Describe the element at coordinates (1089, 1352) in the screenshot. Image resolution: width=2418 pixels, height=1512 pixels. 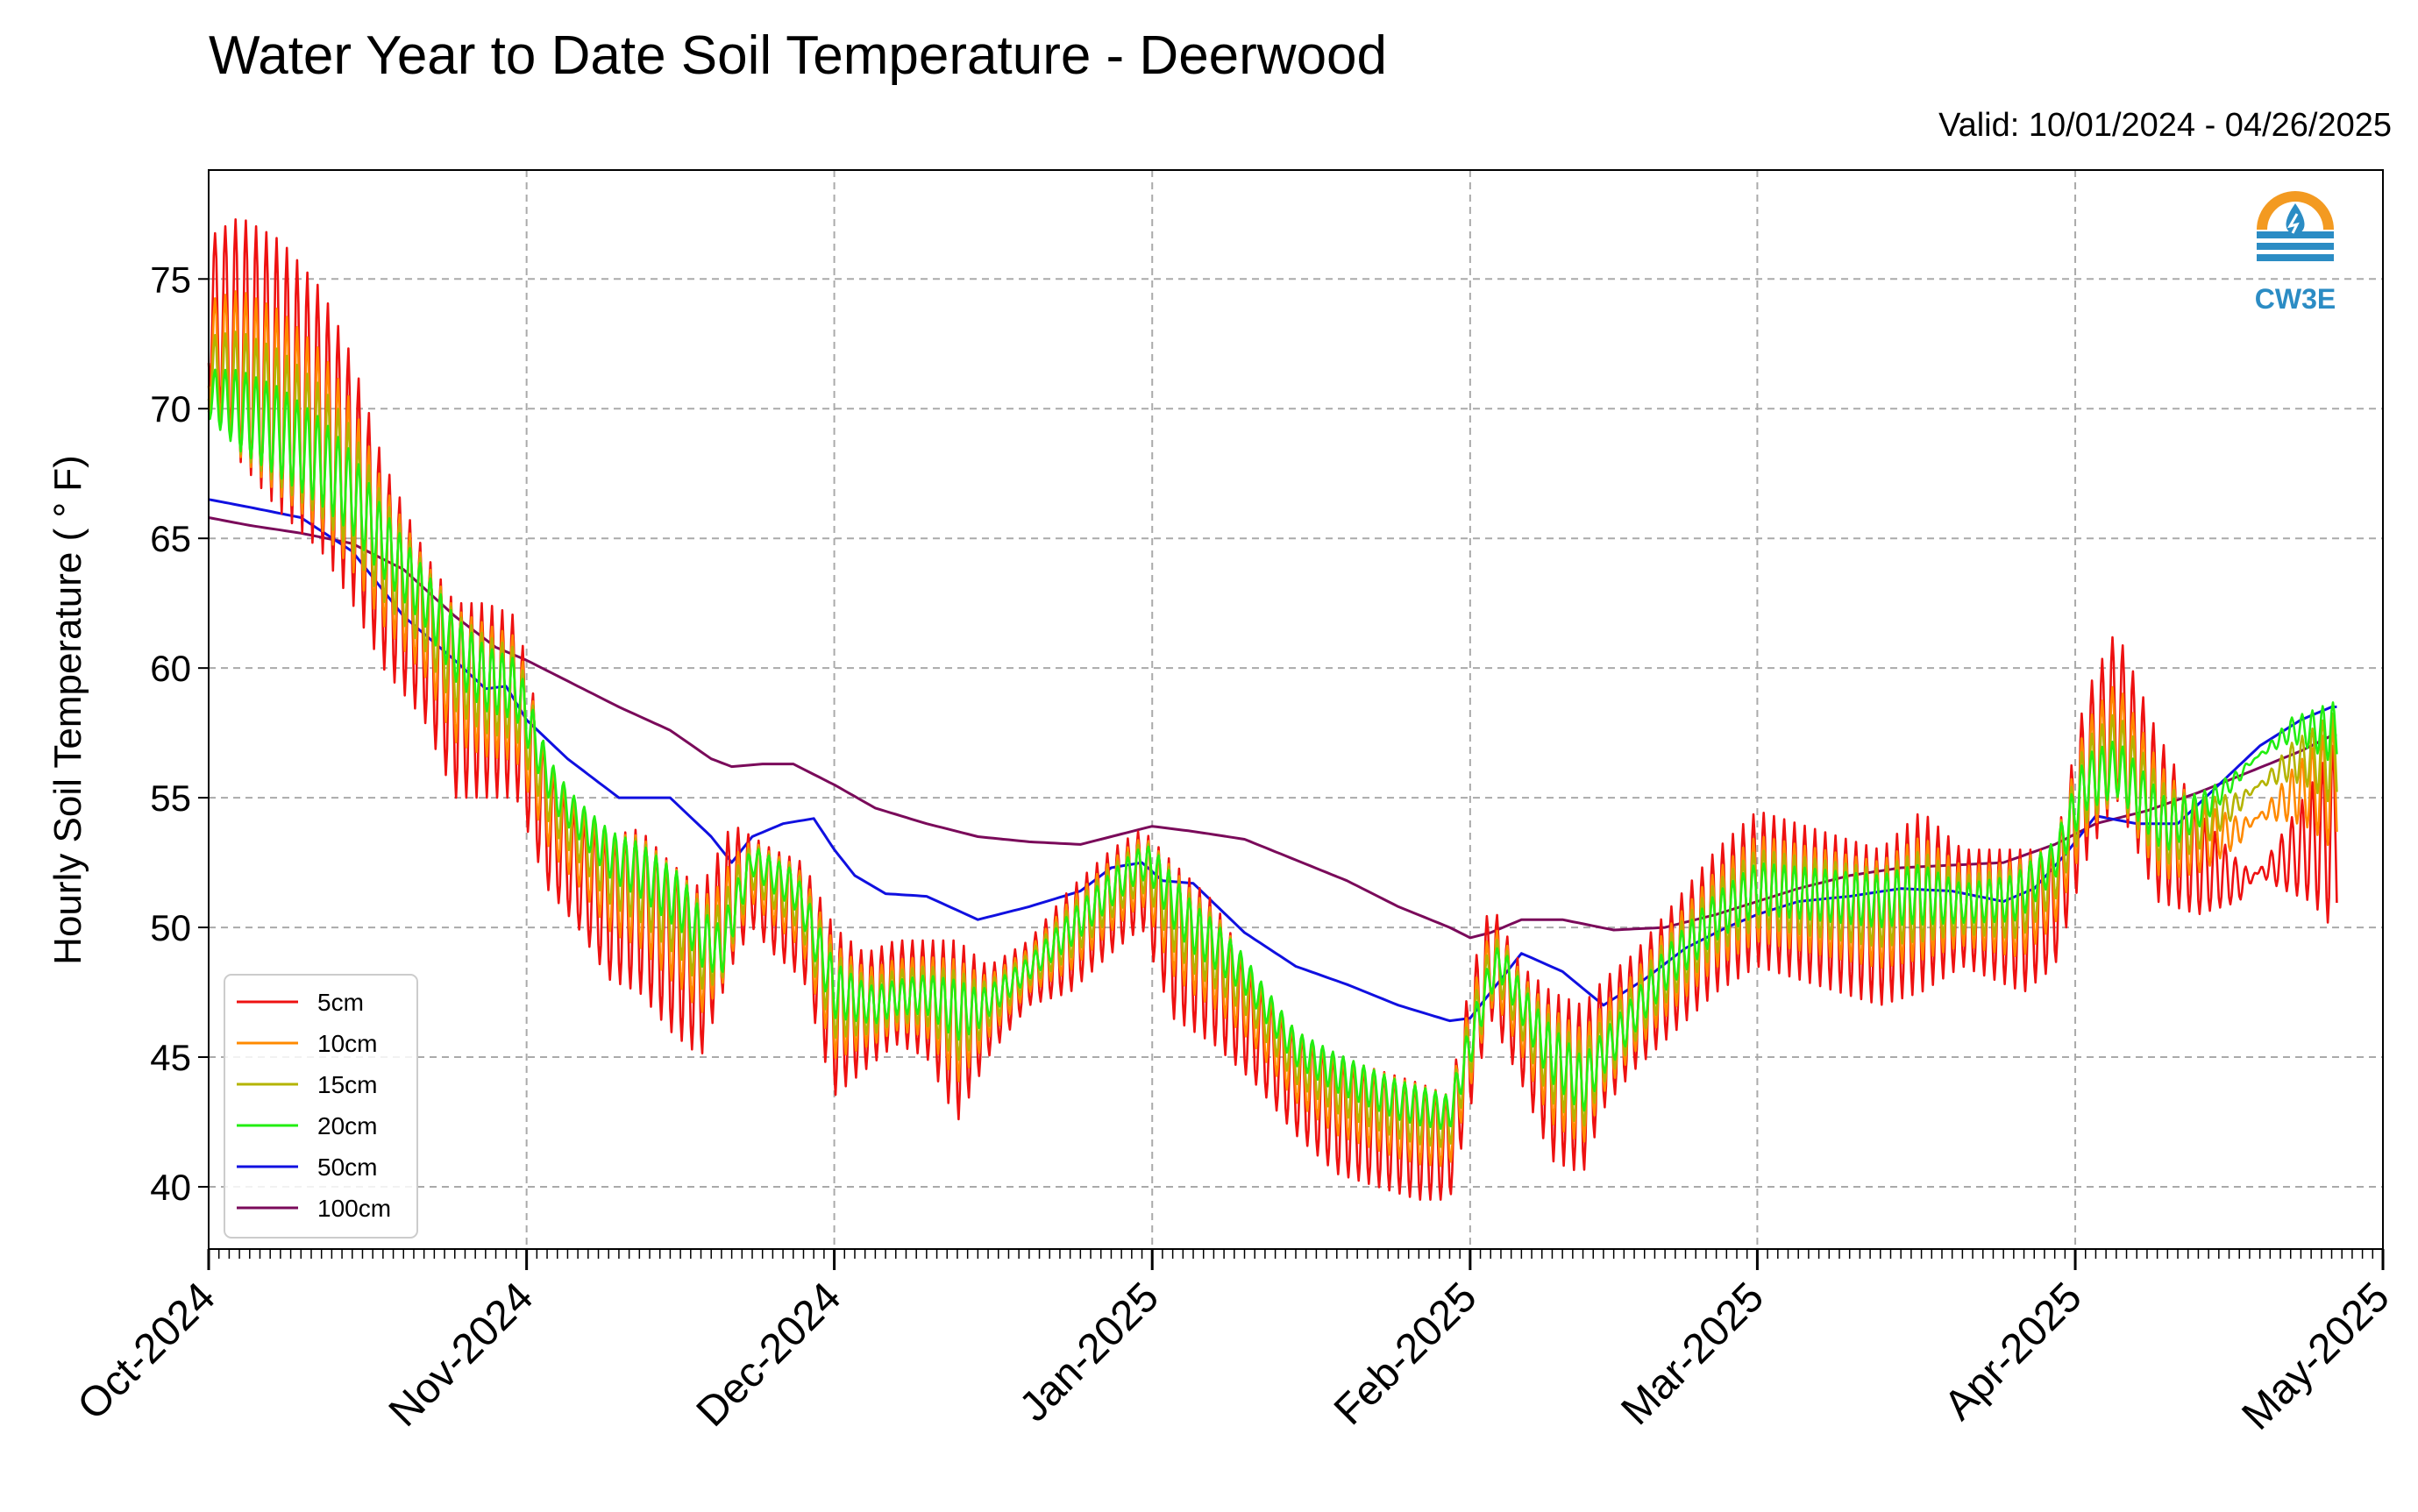
I see `x-tick-label: Jan-2025` at that location.